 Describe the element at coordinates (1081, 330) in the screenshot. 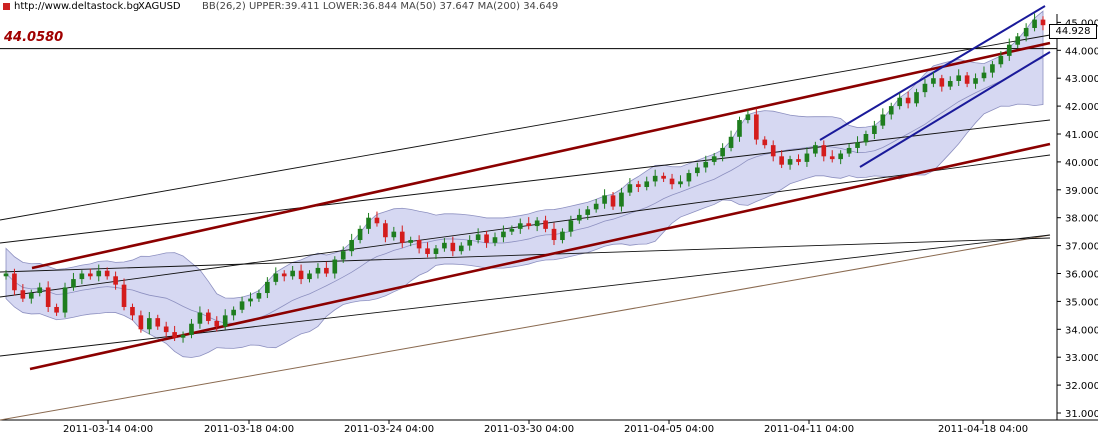

I see `y-tick-label: 34.000` at that location.